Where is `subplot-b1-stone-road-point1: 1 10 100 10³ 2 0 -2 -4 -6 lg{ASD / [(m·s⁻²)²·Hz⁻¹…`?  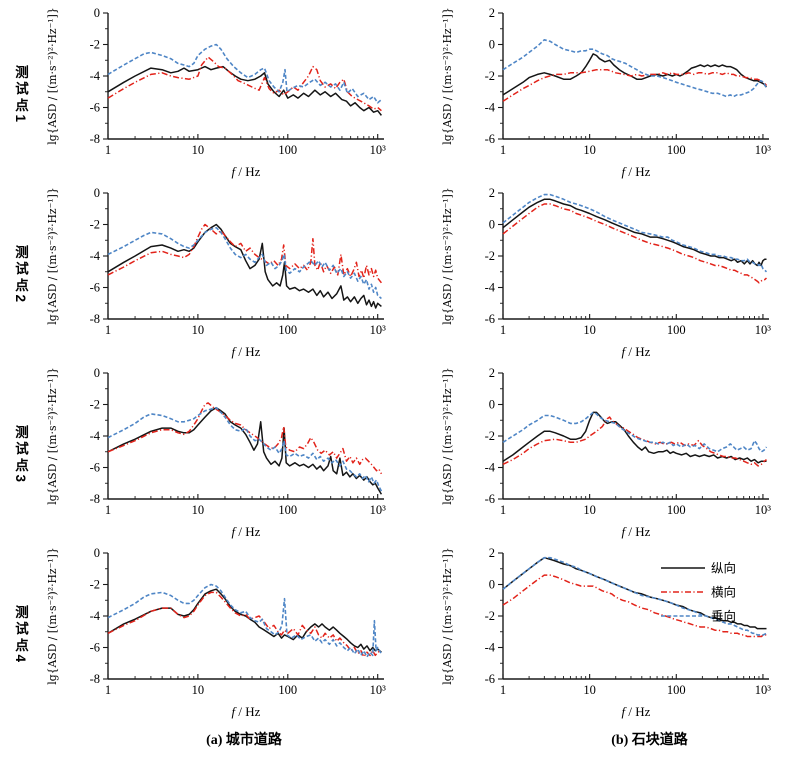 subplot-b1-stone-road-point1: 1 10 100 10³ 2 0 -2 -4 -6 lg{ASD / [(m·s⁻²)²·Hz⁻¹… is located at coordinates (606, 92).